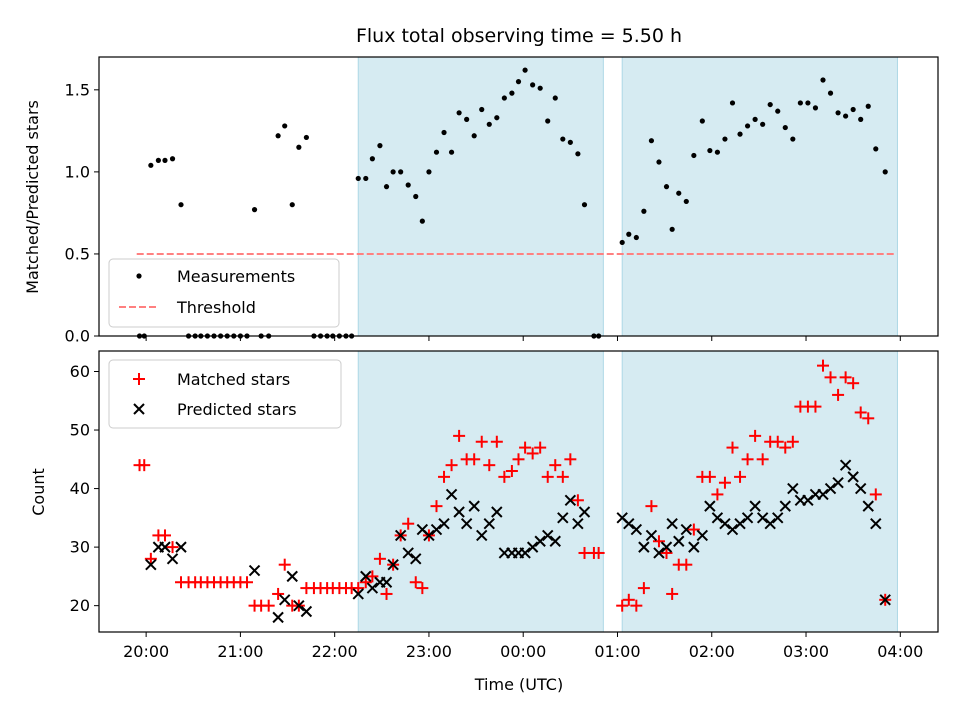 The width and height of the screenshot is (960, 720). What do you see at coordinates (617, 651) in the screenshot?
I see `x-tick-label-5: 01:00` at bounding box center [617, 651].